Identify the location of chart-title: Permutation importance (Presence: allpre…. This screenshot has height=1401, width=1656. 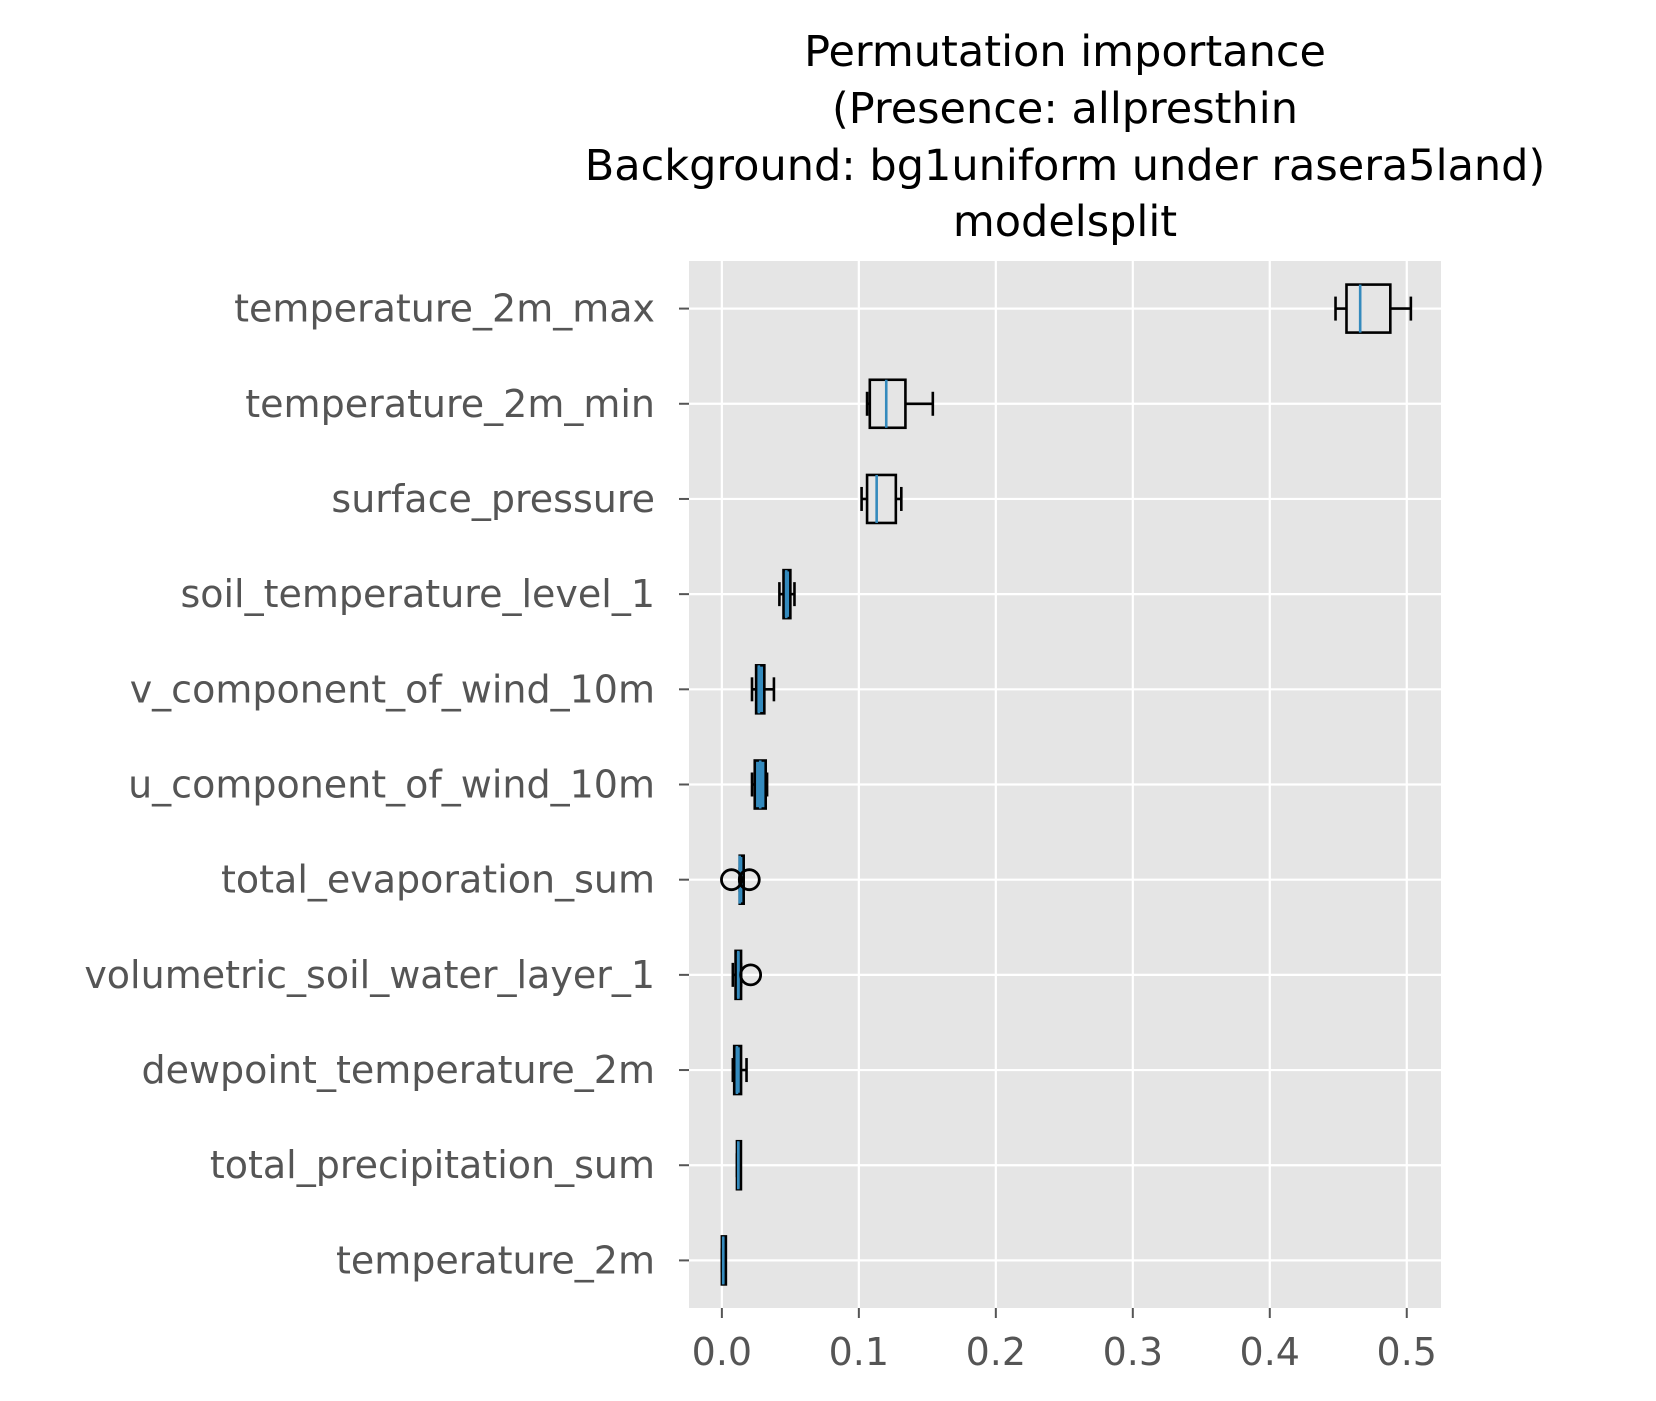
(1065, 137).